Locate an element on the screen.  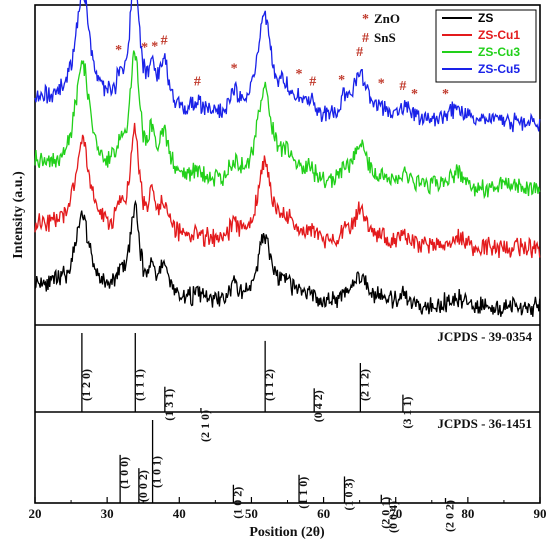
legend-label-zs-cu1: ZS-Cu1 is located at coordinates (499, 35).